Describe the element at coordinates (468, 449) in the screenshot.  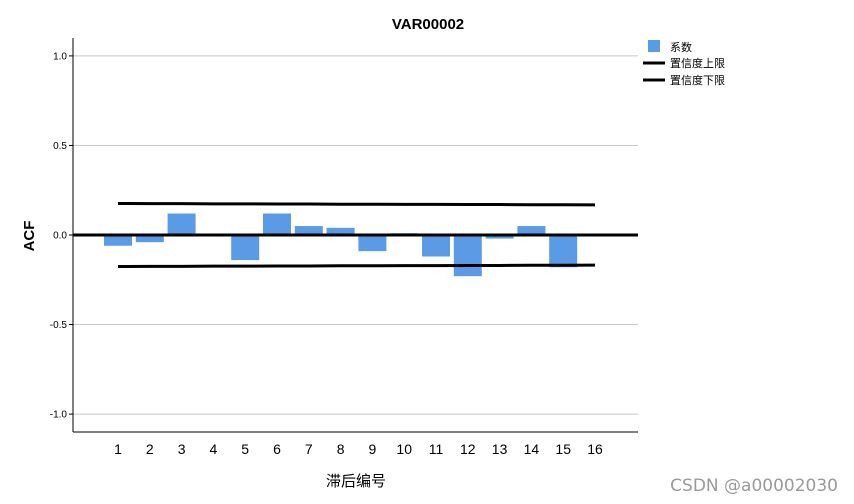
I see `x-tick-label: 12` at that location.